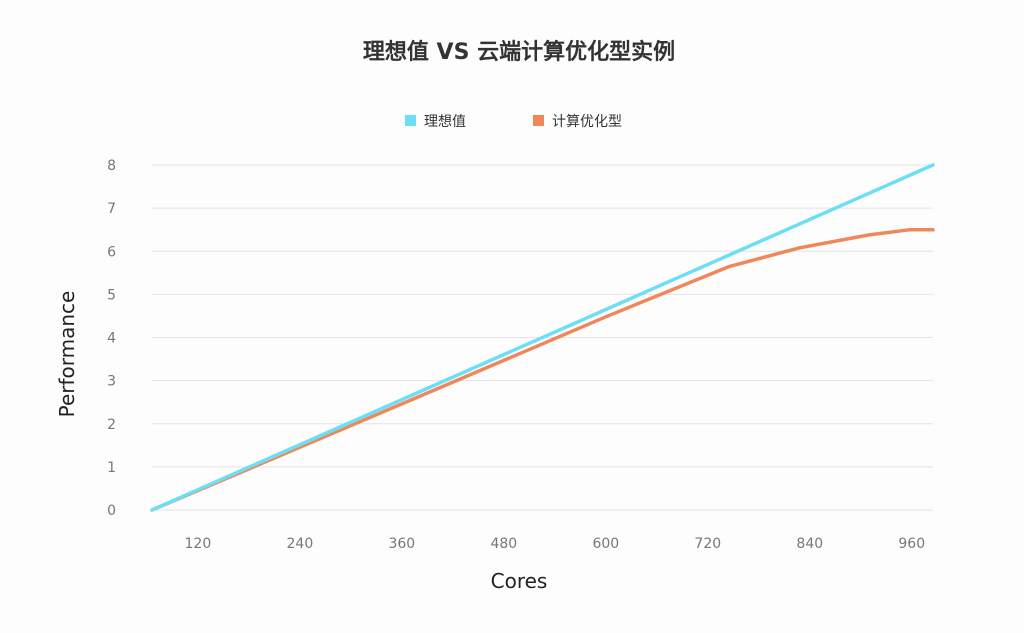  Describe the element at coordinates (67, 354) in the screenshot. I see `y-axis-label: Performance` at that location.